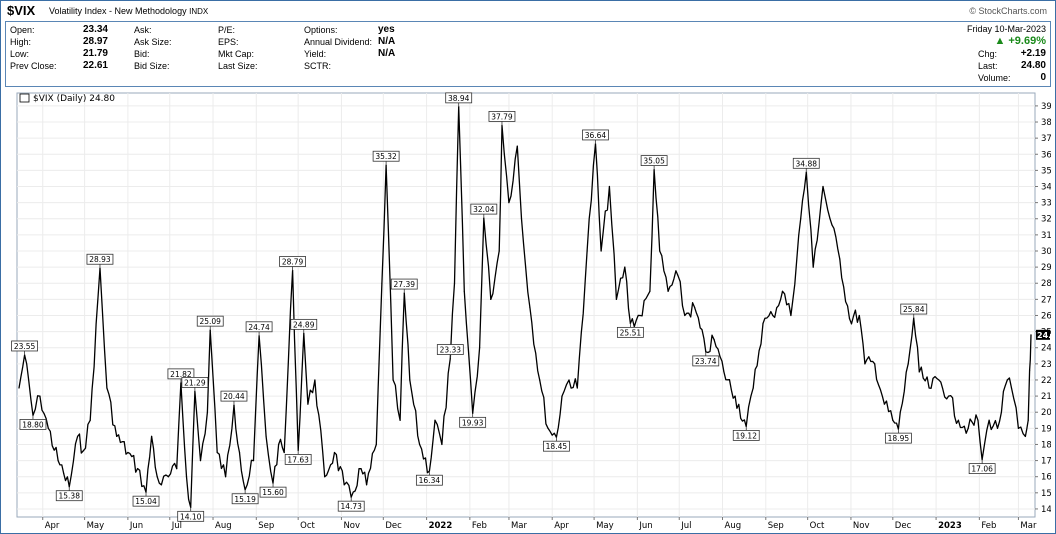 The width and height of the screenshot is (1056, 534). I want to click on open-value: 23.34, so click(95, 29).